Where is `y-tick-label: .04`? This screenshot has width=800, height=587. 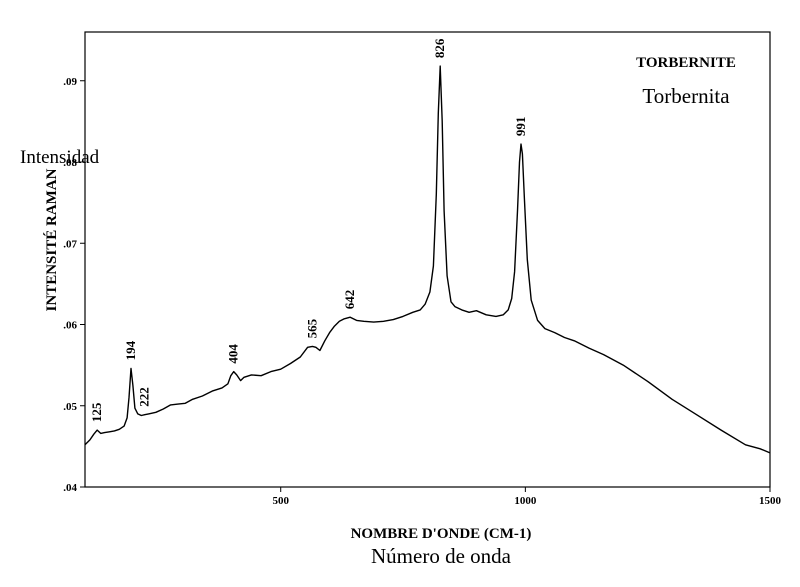 y-tick-label: .04 is located at coordinates (70, 488).